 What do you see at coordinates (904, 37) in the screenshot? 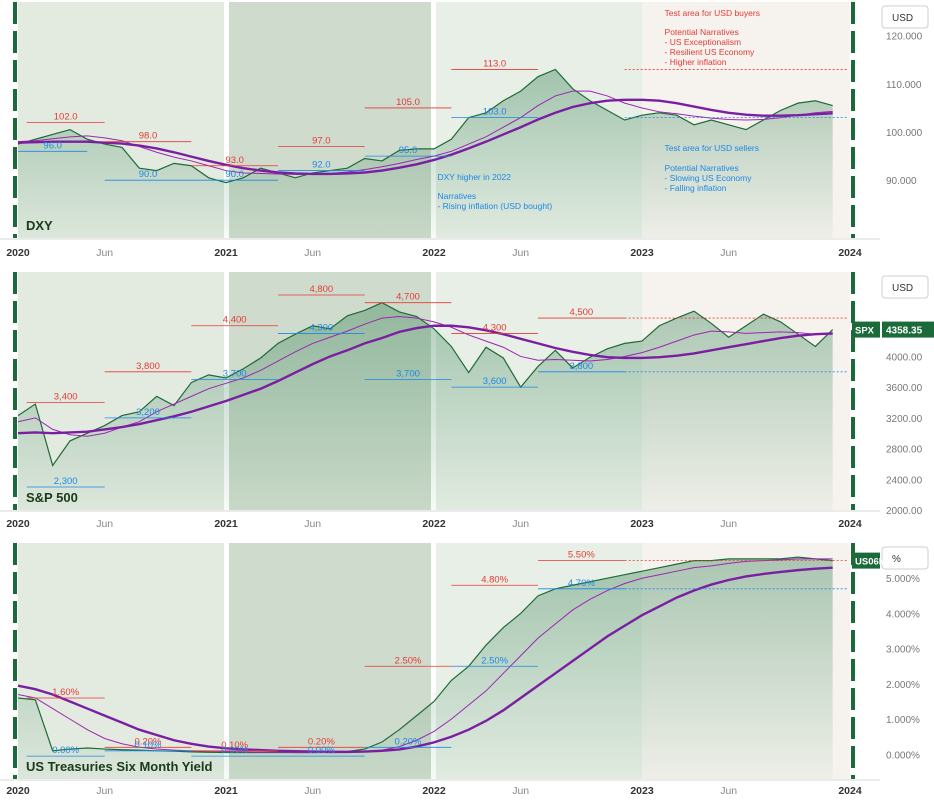
I see `y-tick-label: 120.000` at bounding box center [904, 37].